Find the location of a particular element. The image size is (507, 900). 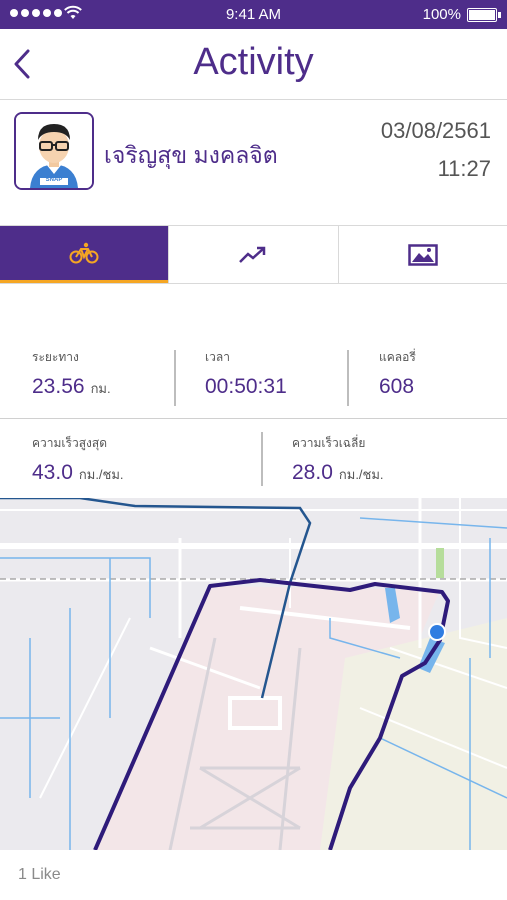

tab-chart is located at coordinates (252, 254).